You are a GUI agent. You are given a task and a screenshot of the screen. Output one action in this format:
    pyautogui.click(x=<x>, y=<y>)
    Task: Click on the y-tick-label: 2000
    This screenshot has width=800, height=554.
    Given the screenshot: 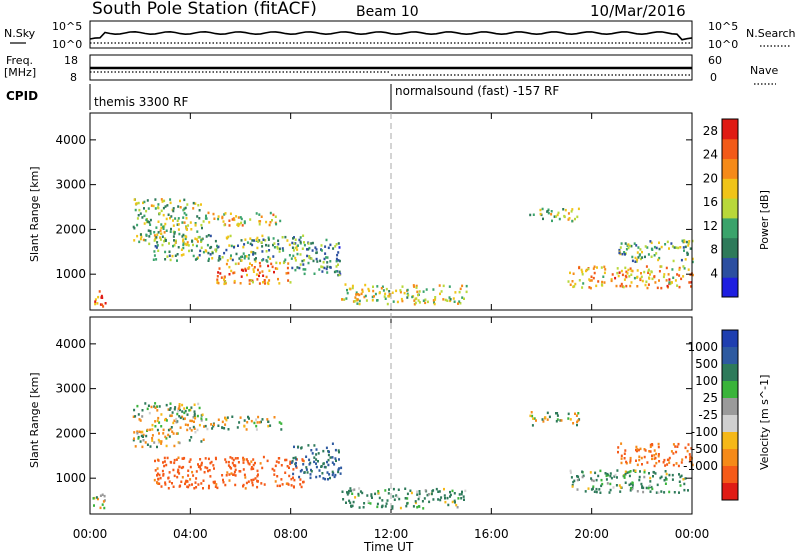 What is the action you would take?
    pyautogui.click(x=70, y=433)
    